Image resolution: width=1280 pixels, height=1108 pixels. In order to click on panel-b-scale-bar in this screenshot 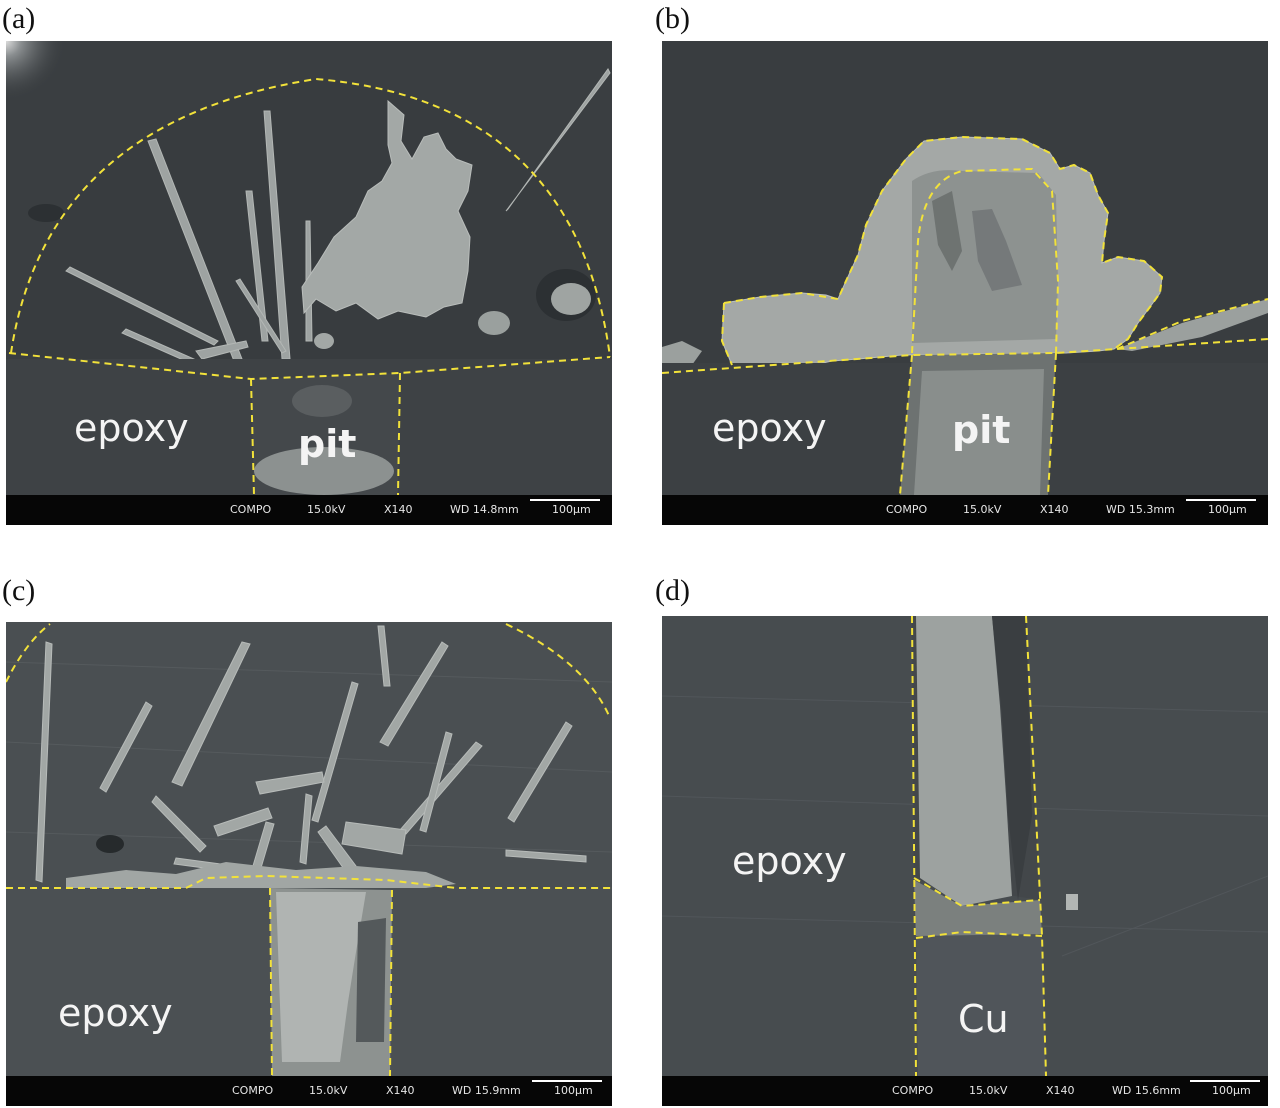, I will do `click(1221, 500)`.